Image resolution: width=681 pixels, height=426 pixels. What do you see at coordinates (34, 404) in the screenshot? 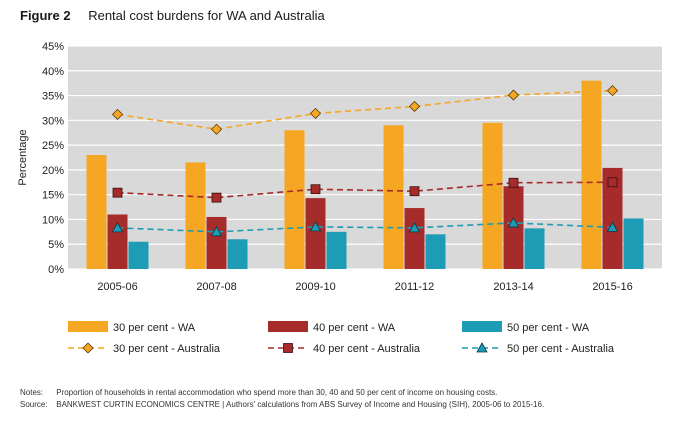
I see `source-label: Source:` at bounding box center [34, 404].